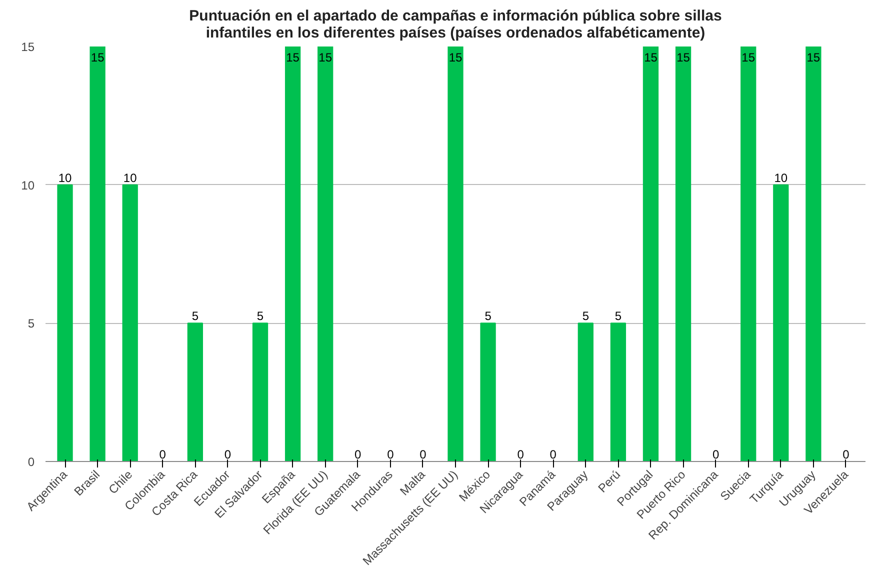  Describe the element at coordinates (28, 47) in the screenshot. I see `y-tick-label: 15` at that location.